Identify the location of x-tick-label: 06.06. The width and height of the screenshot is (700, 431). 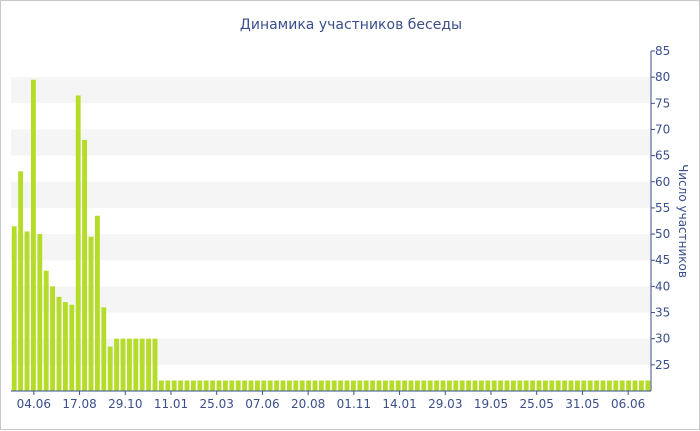
(628, 404).